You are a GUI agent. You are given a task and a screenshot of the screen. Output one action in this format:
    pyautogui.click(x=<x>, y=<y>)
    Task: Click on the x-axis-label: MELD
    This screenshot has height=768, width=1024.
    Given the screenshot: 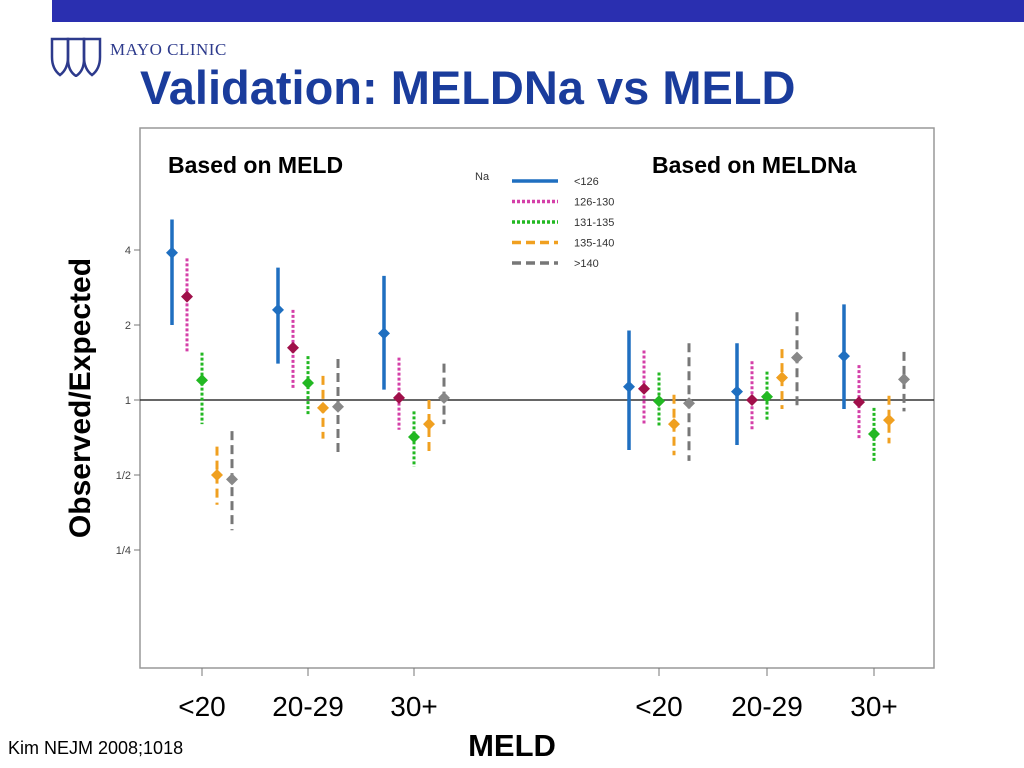 What is the action you would take?
    pyautogui.click(x=512, y=745)
    